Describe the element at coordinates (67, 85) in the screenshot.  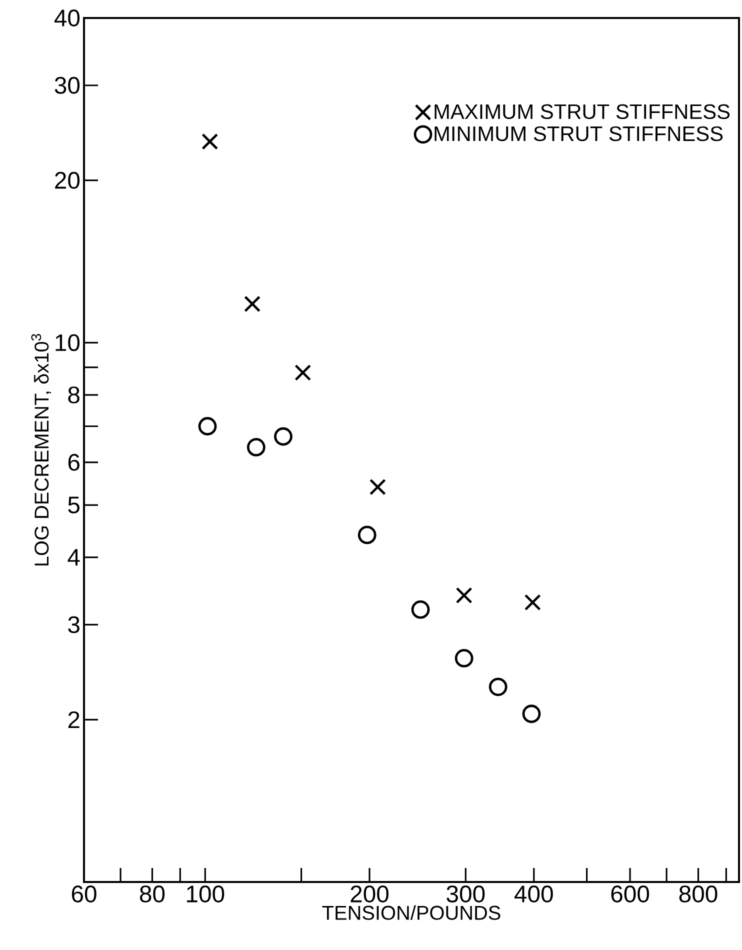
I see `y-tick-label: 30` at that location.